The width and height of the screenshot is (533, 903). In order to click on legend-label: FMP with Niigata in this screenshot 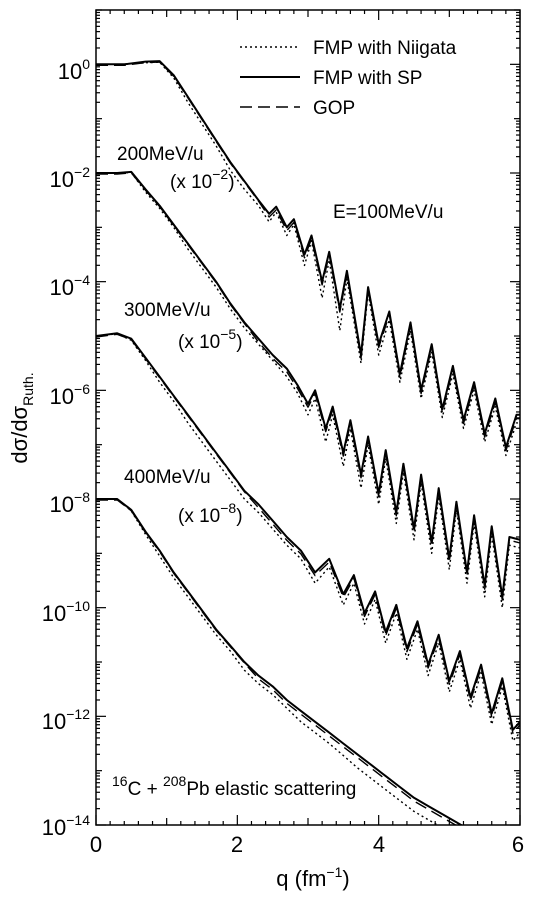, I will do `click(385, 48)`.